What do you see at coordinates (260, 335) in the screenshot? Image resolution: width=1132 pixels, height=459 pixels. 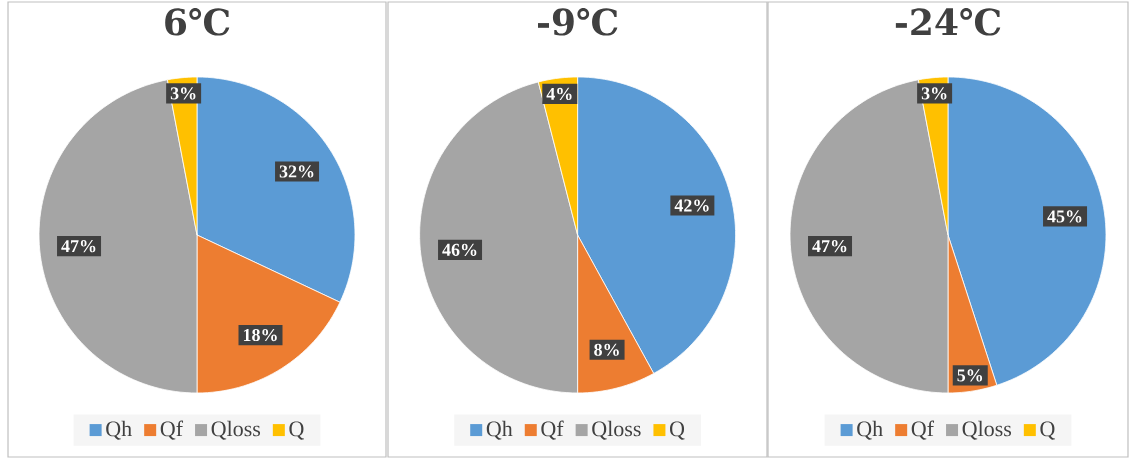 I see `data-label: 18%` at bounding box center [260, 335].